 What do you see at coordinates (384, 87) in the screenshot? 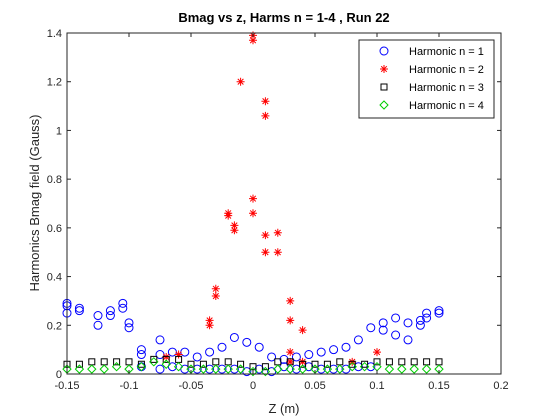
I see `legend-marker-square` at bounding box center [384, 87].